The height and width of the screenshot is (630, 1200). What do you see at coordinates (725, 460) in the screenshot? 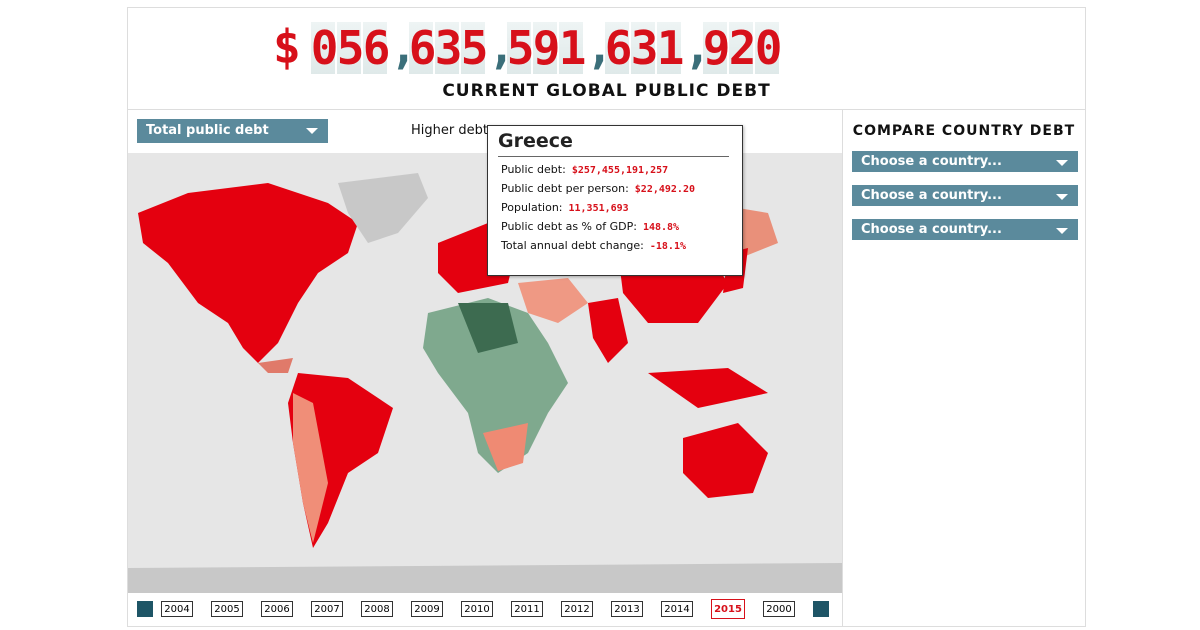
I see `australia` at bounding box center [725, 460].